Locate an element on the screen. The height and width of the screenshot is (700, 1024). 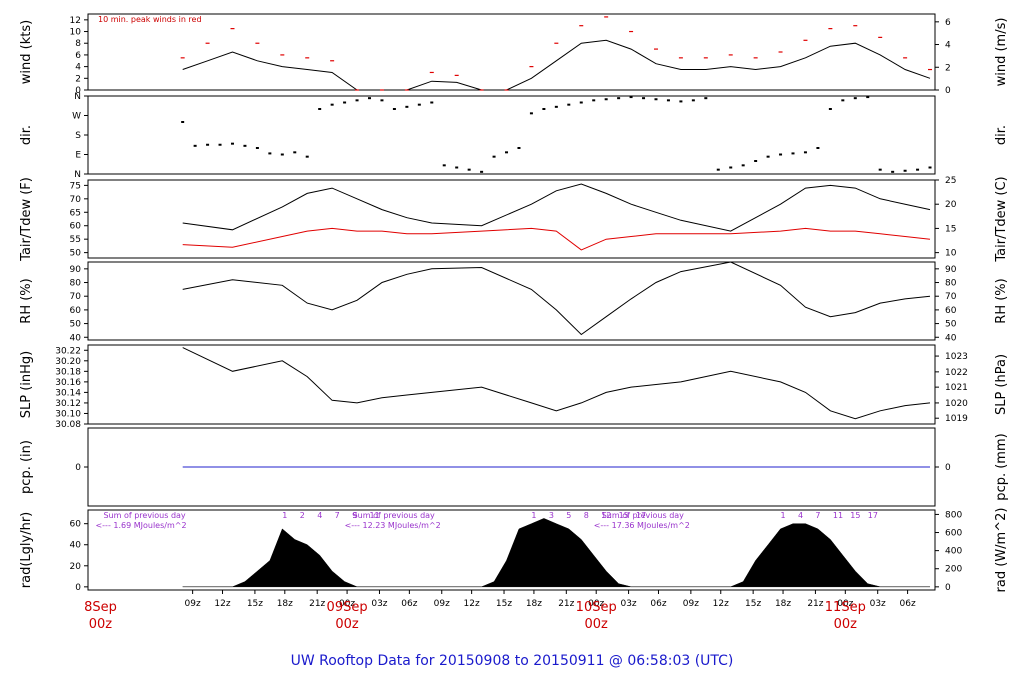
wind-ylabel-left: wind (kts) is located at coordinates (26, 52).